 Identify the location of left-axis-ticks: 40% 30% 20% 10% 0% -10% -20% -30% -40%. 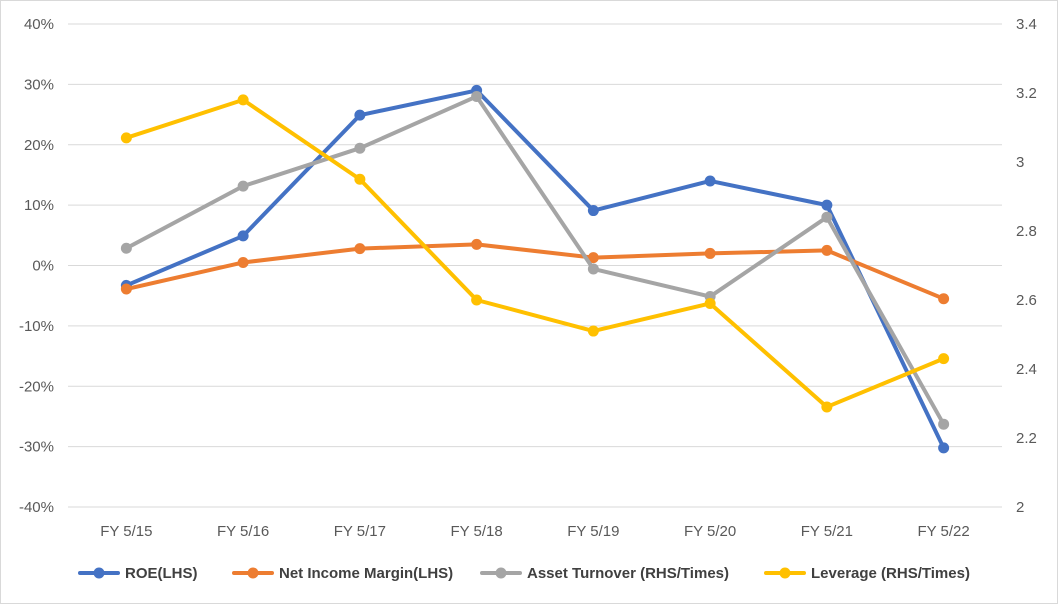
(36, 266).